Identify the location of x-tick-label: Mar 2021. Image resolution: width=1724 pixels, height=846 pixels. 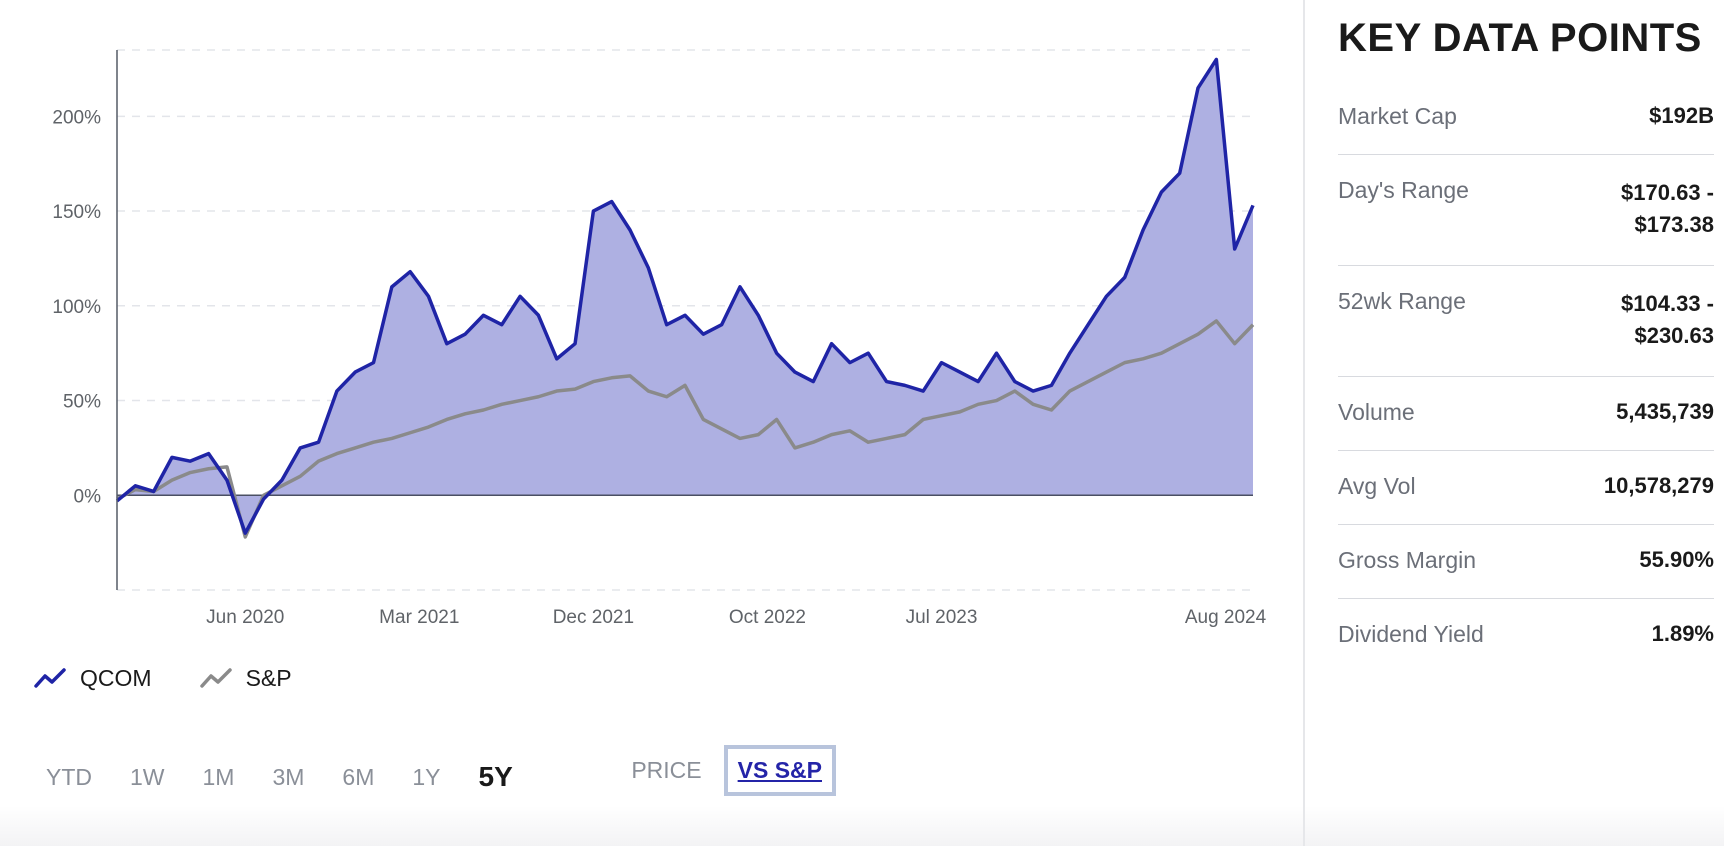
(419, 617).